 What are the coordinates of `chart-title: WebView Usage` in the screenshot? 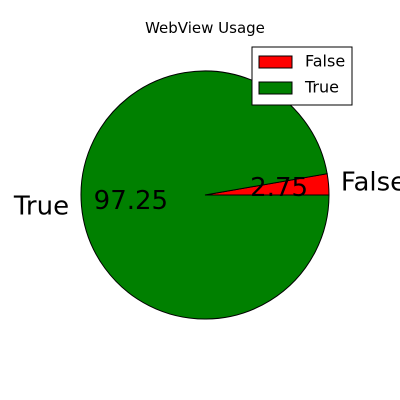 It's located at (205, 28).